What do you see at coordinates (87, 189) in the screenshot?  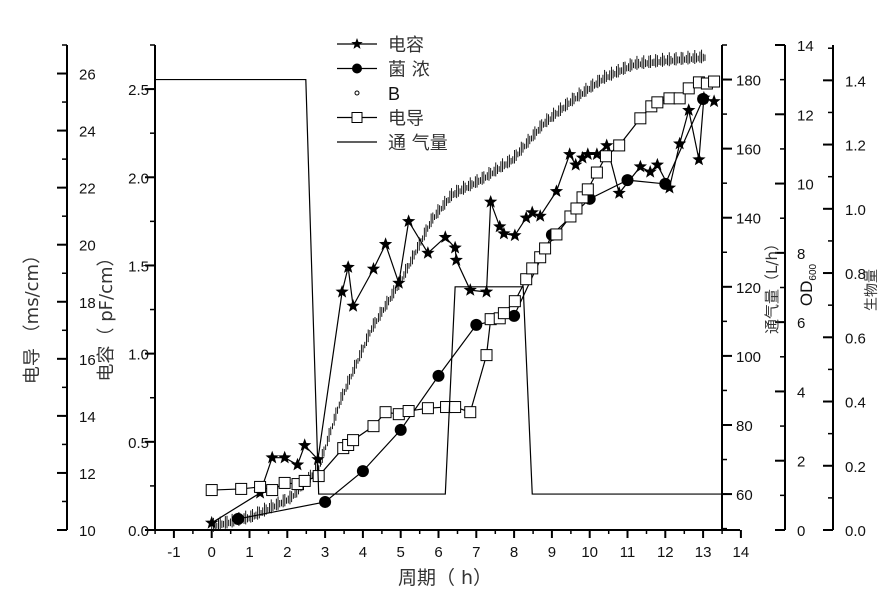 I see `conductivity-tick-label: 22` at bounding box center [87, 189].